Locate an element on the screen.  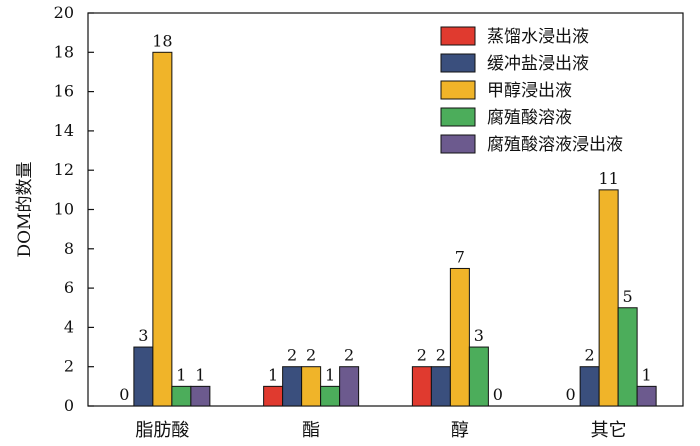
y-tick-label: 2 is located at coordinates (69, 366).